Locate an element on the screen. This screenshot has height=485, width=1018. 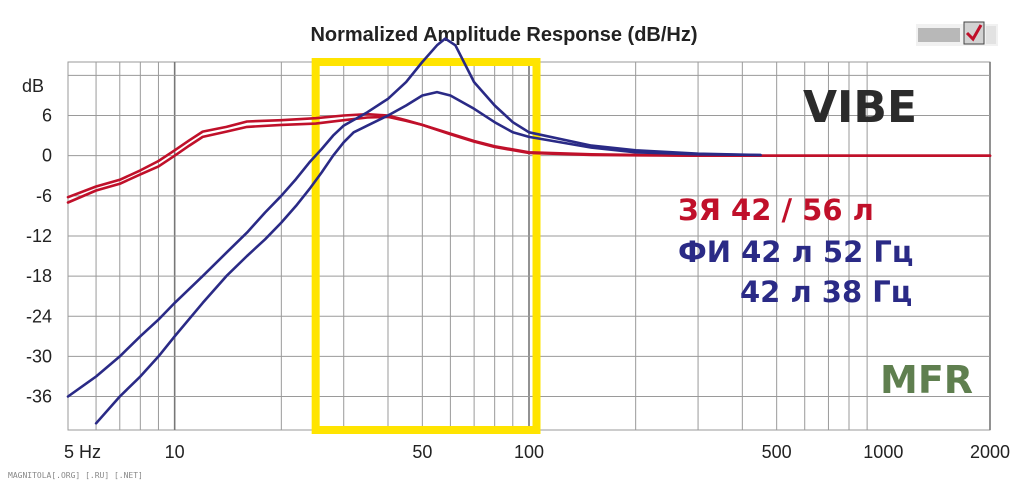
y-tick-label: -36 is located at coordinates (39, 397).